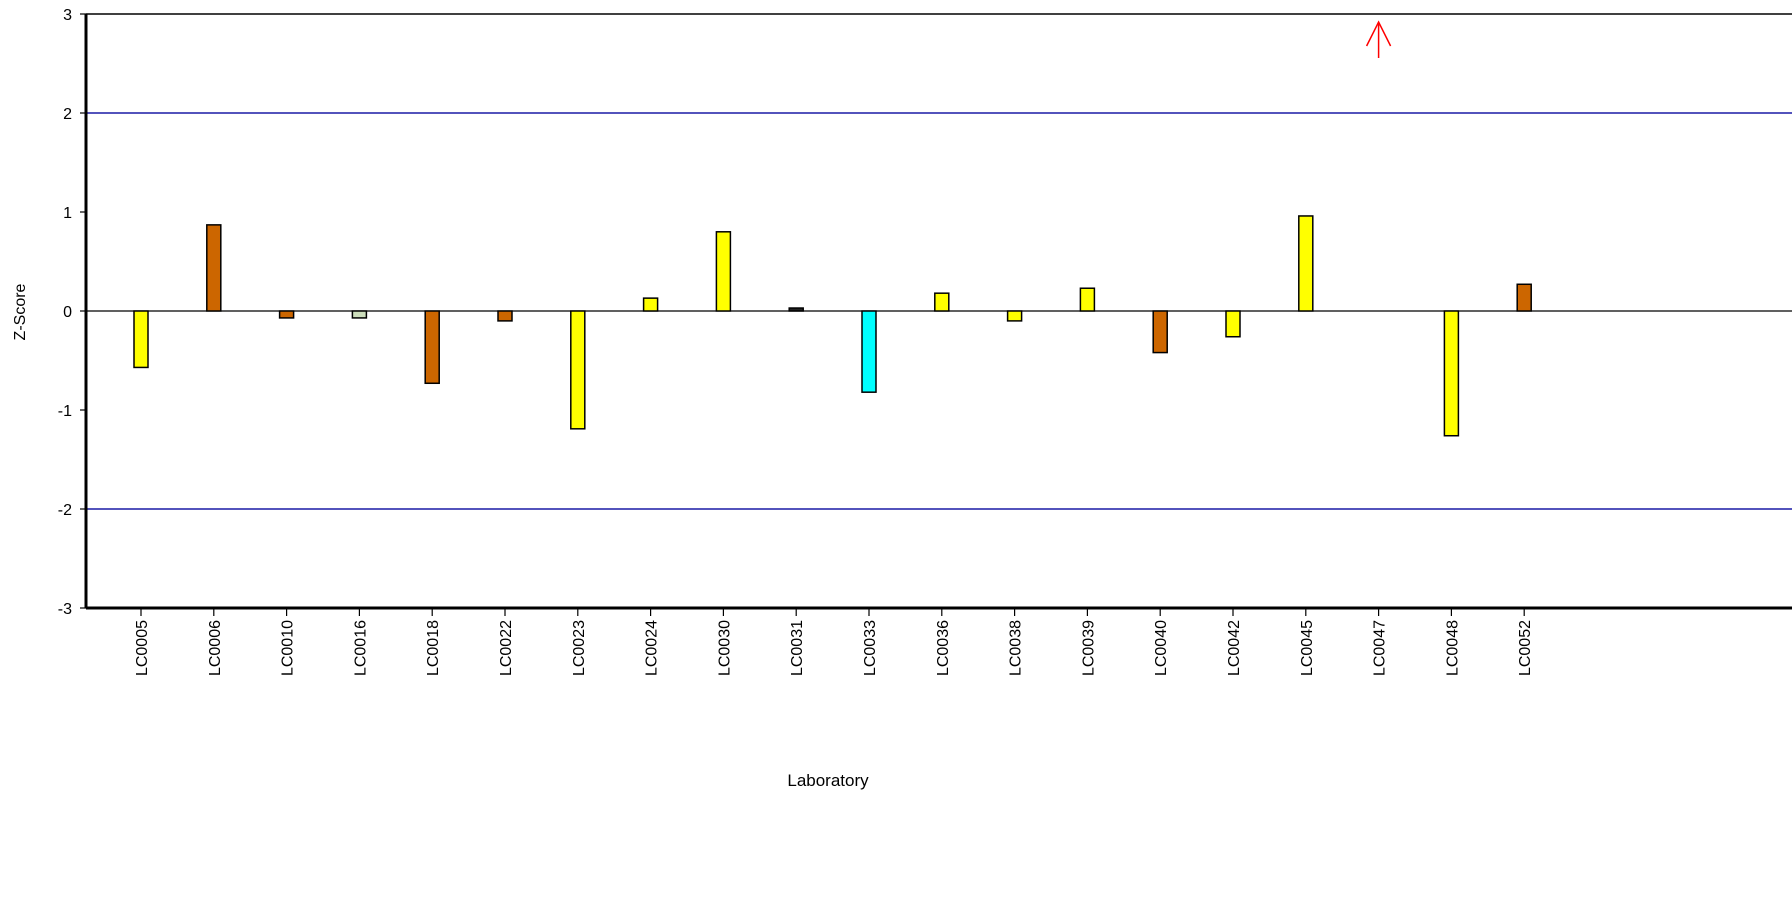 The width and height of the screenshot is (1792, 909). Describe the element at coordinates (1160, 332) in the screenshot. I see `bar-lc0040` at that location.